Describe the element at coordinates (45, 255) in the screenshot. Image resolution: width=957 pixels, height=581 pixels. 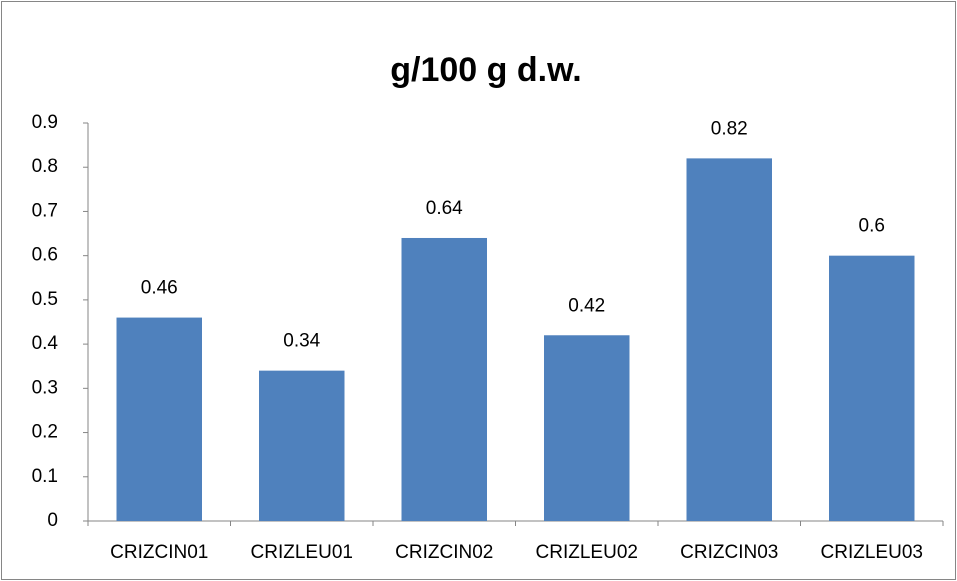
I see `y-tick-label: 0.6` at that location.